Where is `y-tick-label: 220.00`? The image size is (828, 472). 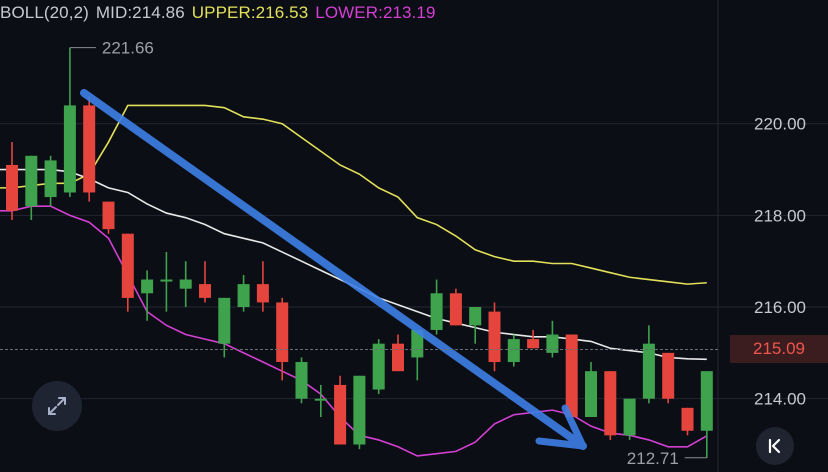 y-tick-label: 220.00 is located at coordinates (780, 124).